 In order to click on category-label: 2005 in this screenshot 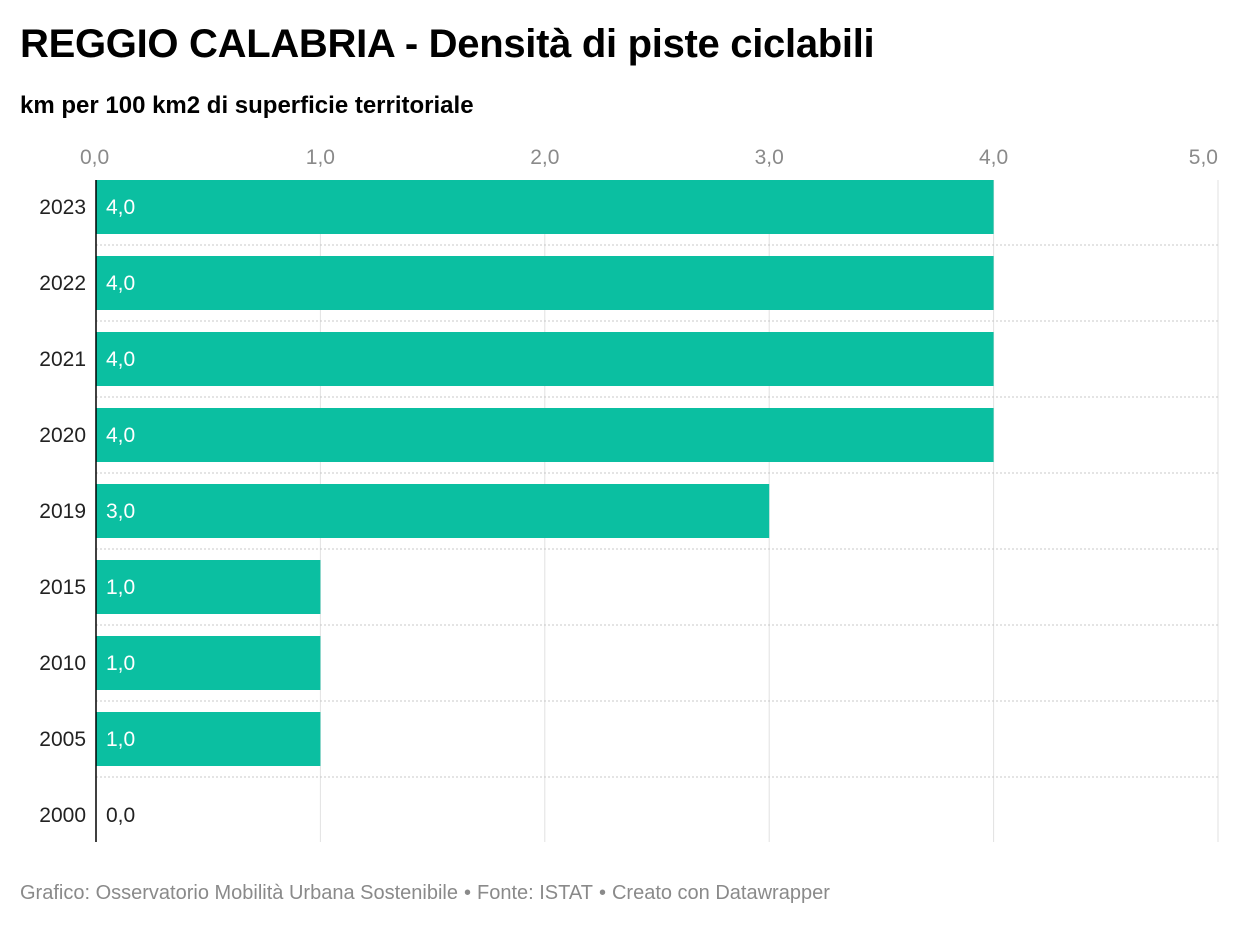, I will do `click(62, 739)`.